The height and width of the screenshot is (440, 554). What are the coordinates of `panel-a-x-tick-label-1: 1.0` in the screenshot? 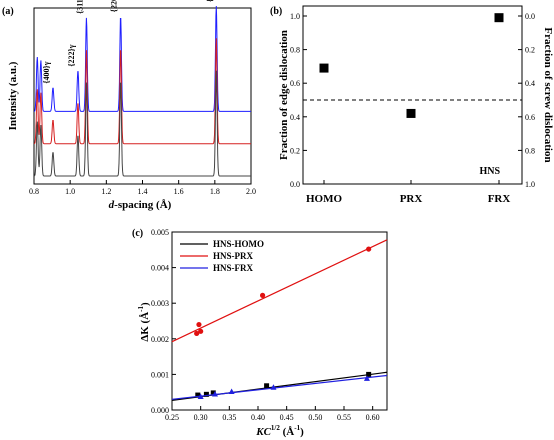 It's located at (70, 191).